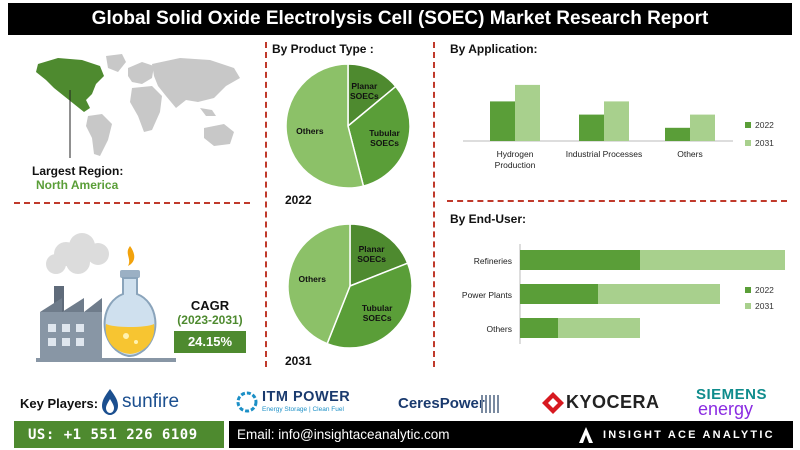 This screenshot has height=450, width=800. Describe the element at coordinates (377, 313) in the screenshot. I see `pie-label-2031-tubular-soecs: Tubular SOECs` at that location.